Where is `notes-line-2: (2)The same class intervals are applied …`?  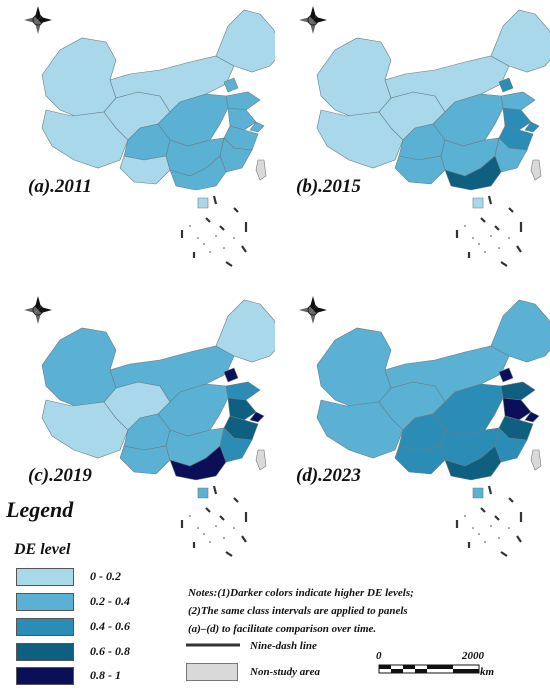
notes-line-2: (2)The same class intervals are applied … is located at coordinates (298, 611).